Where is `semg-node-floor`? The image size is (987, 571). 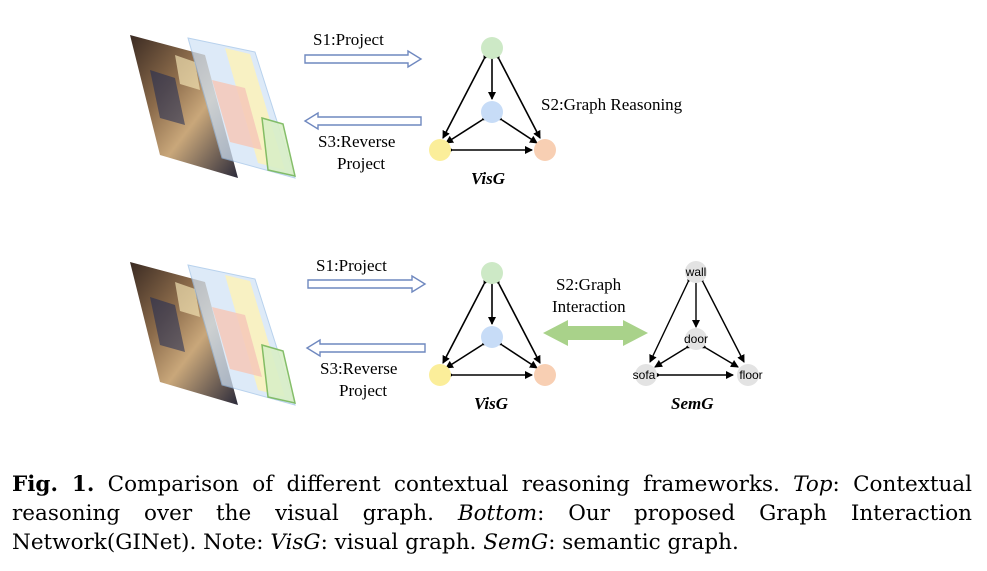 semg-node-floor is located at coordinates (748, 375).